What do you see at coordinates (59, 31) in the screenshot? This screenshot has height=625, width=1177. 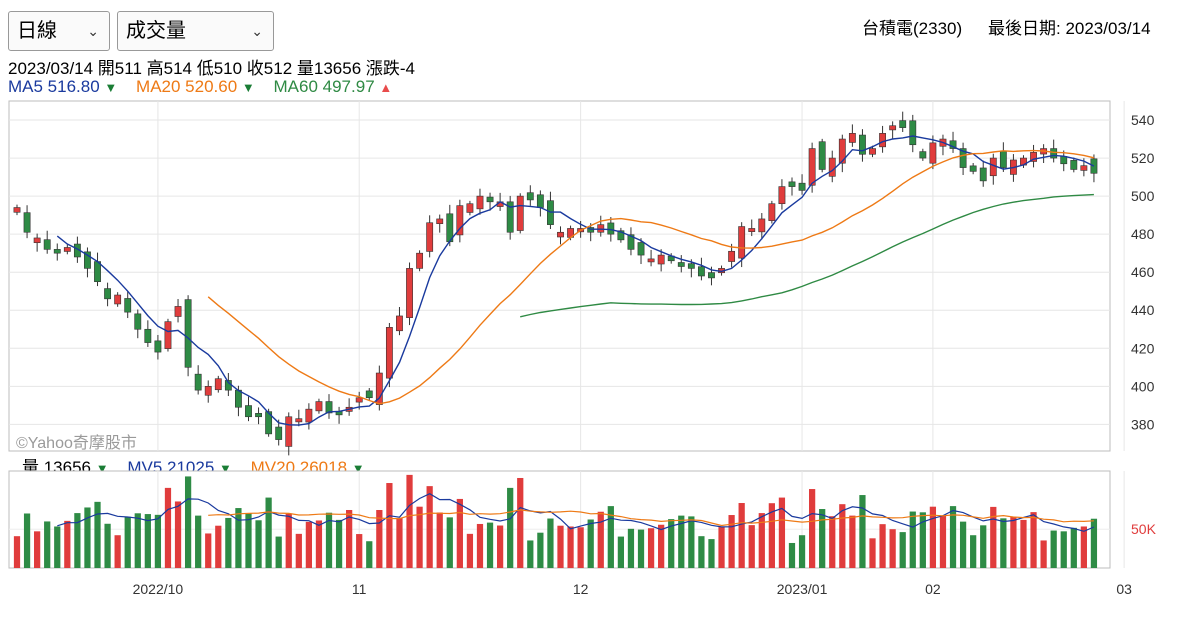 I see `period-select: 日線 ⌄` at bounding box center [59, 31].